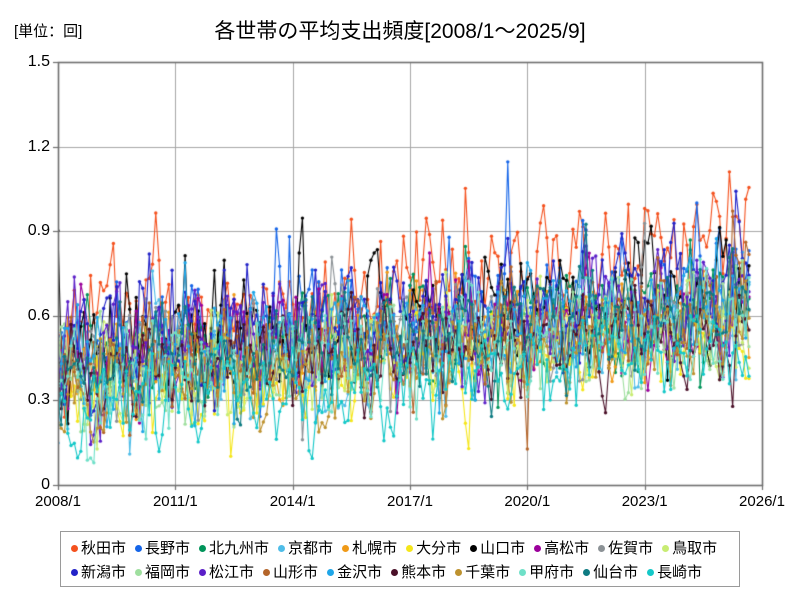  I want to click on y-tick-label: 0.3, so click(38, 400).